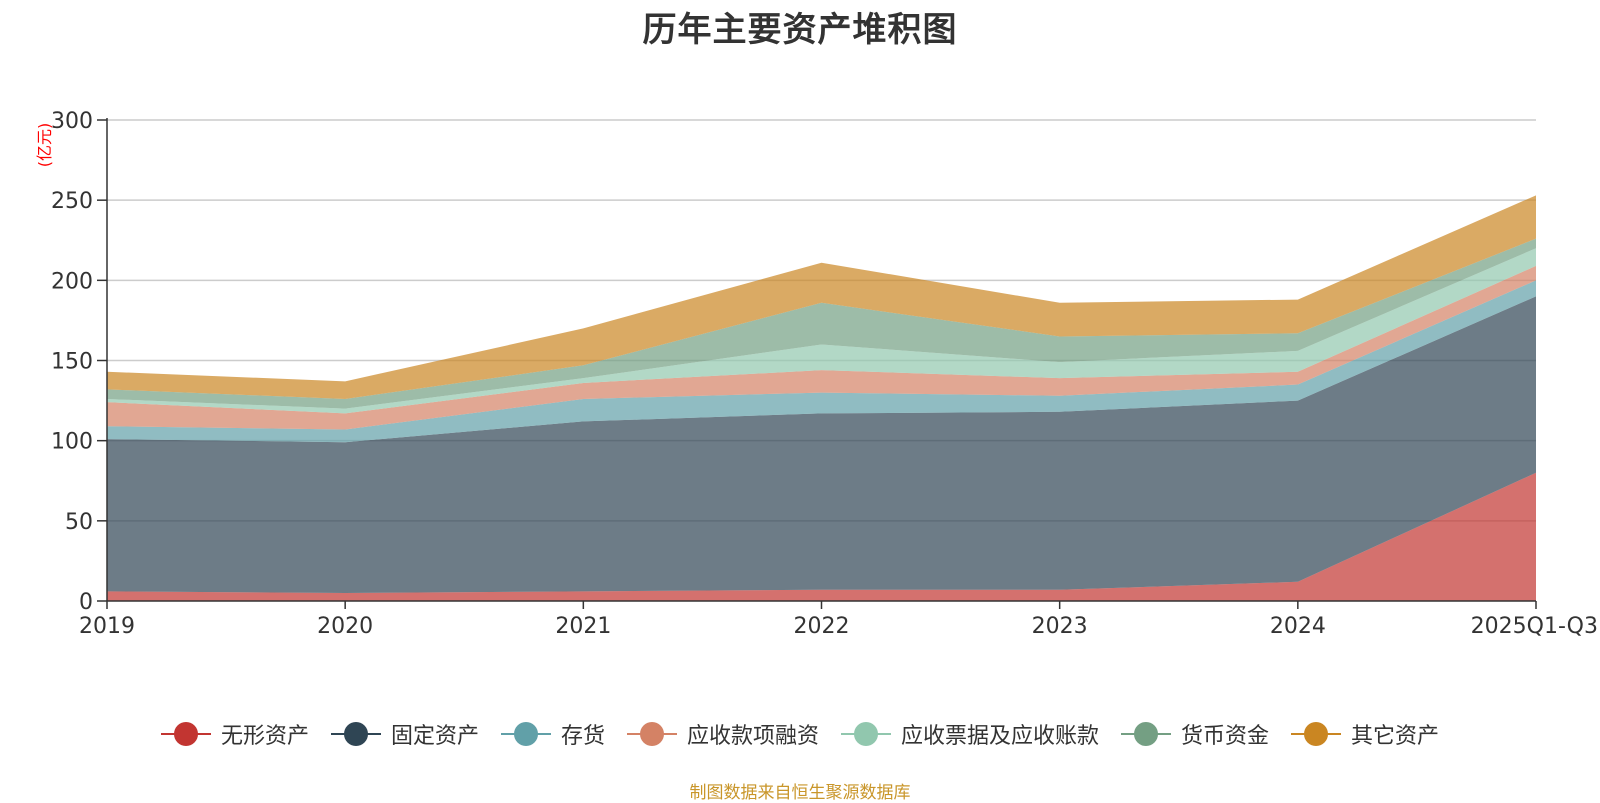 This screenshot has width=1600, height=803. What do you see at coordinates (86, 602) in the screenshot?
I see `y-tick-label: 0` at bounding box center [86, 602].